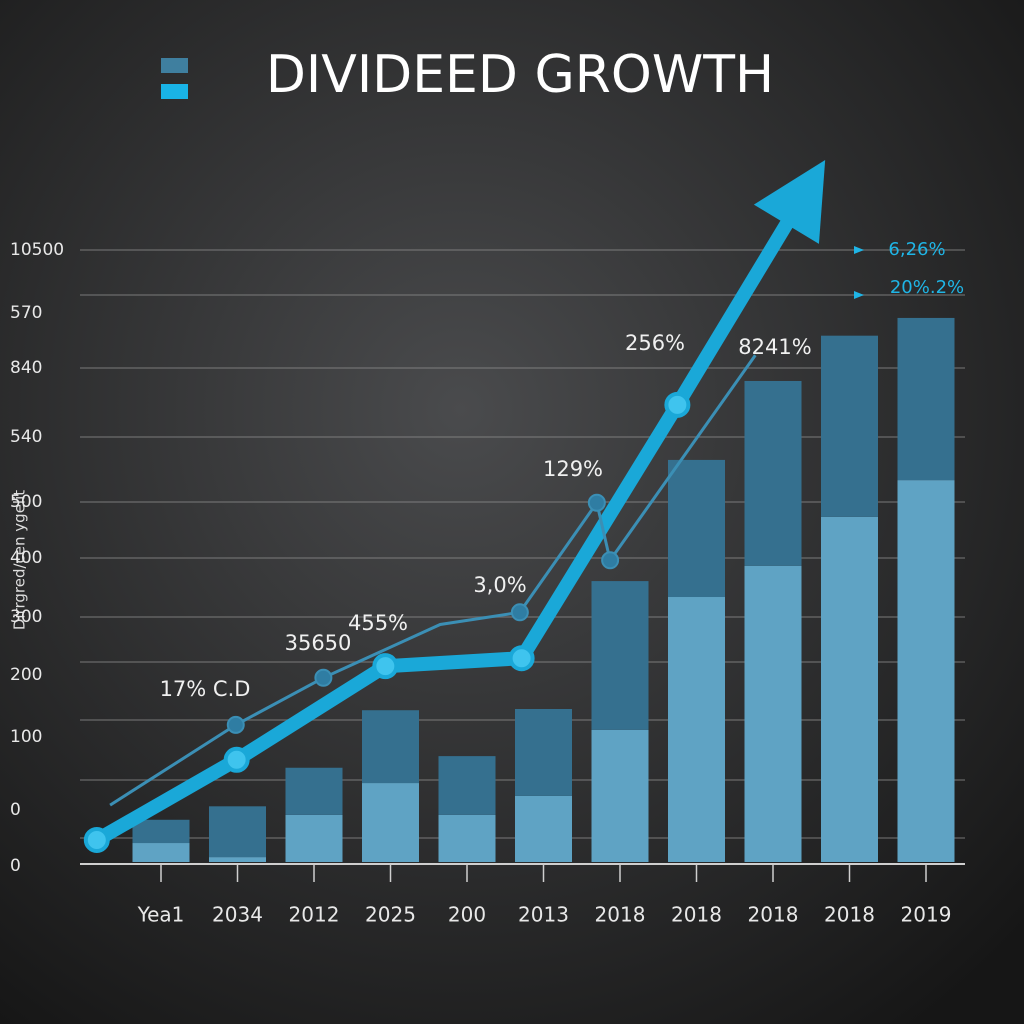  What do you see at coordinates (927, 287) in the screenshot?
I see `annotation: 20%.2%` at bounding box center [927, 287].